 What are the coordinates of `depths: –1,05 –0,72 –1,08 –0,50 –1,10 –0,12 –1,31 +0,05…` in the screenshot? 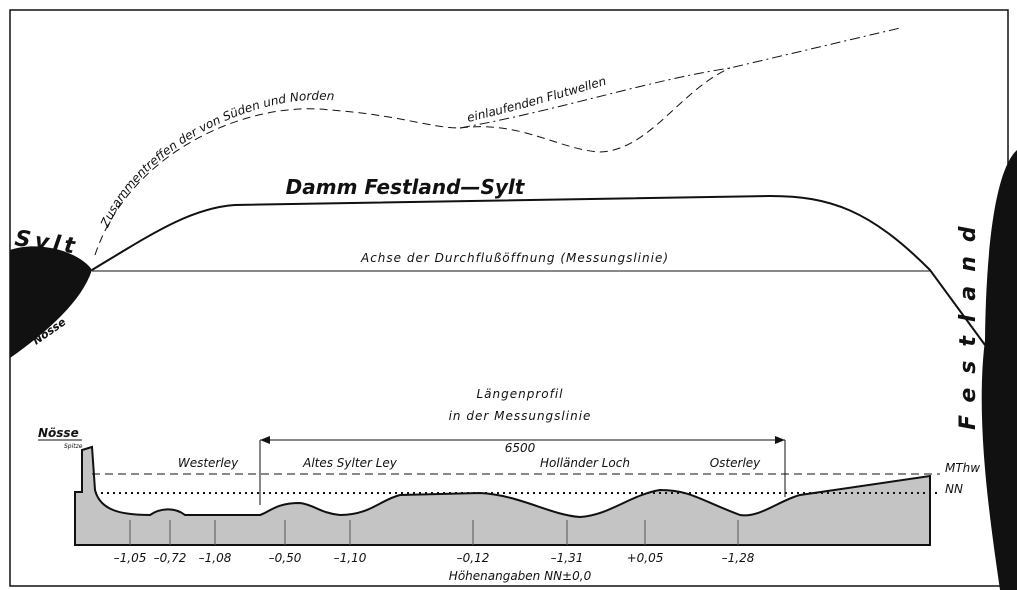 It's located at (434, 542).